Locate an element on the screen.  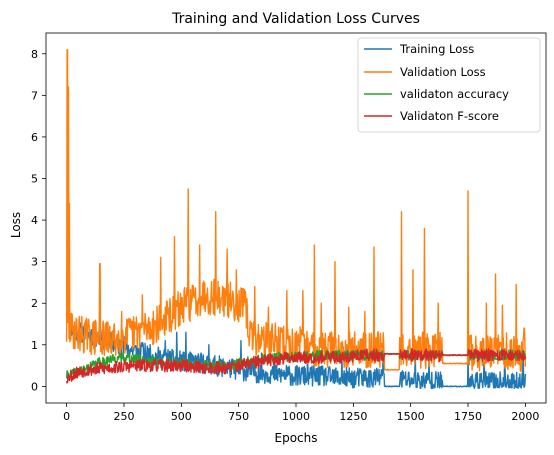
legend-label-training-loss: Training Loss is located at coordinates (436, 49).